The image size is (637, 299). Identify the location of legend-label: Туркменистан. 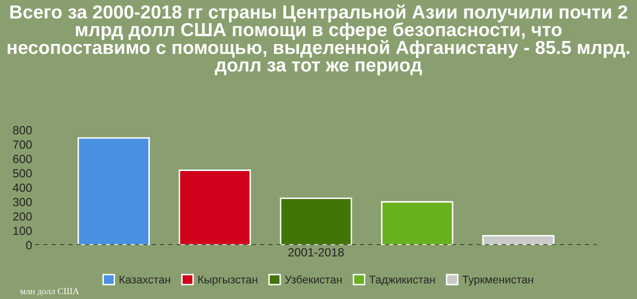
(498, 281).